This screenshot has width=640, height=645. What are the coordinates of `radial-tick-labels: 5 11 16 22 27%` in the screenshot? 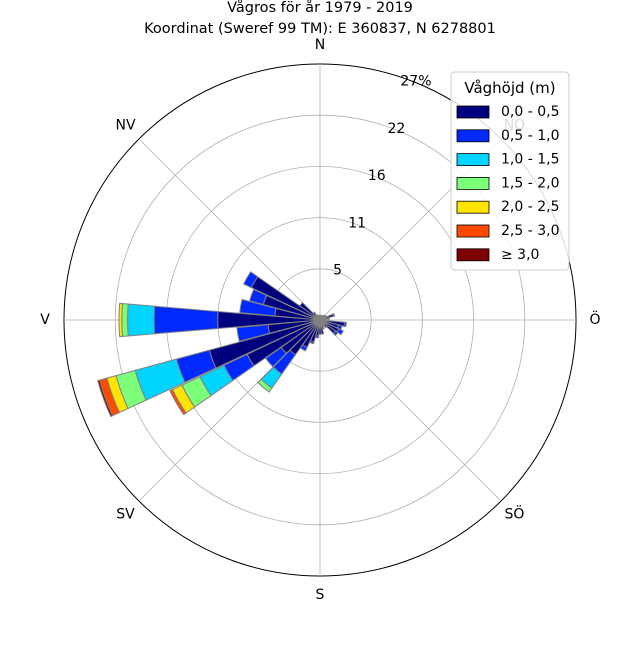 It's located at (382, 175).